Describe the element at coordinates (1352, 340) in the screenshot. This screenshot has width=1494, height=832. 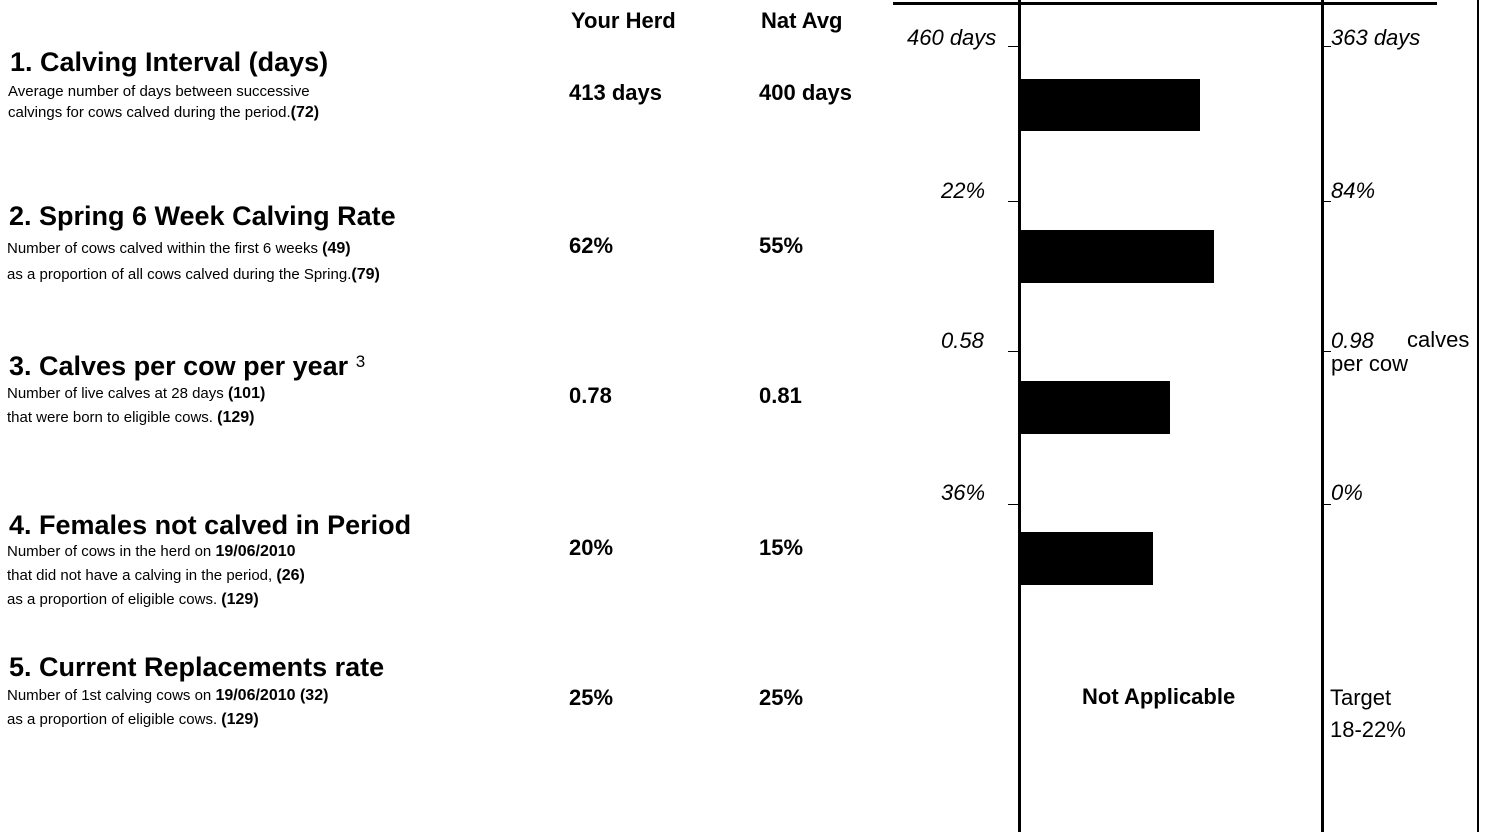
I see `metric-3-scale-right: 0.98` at that location.